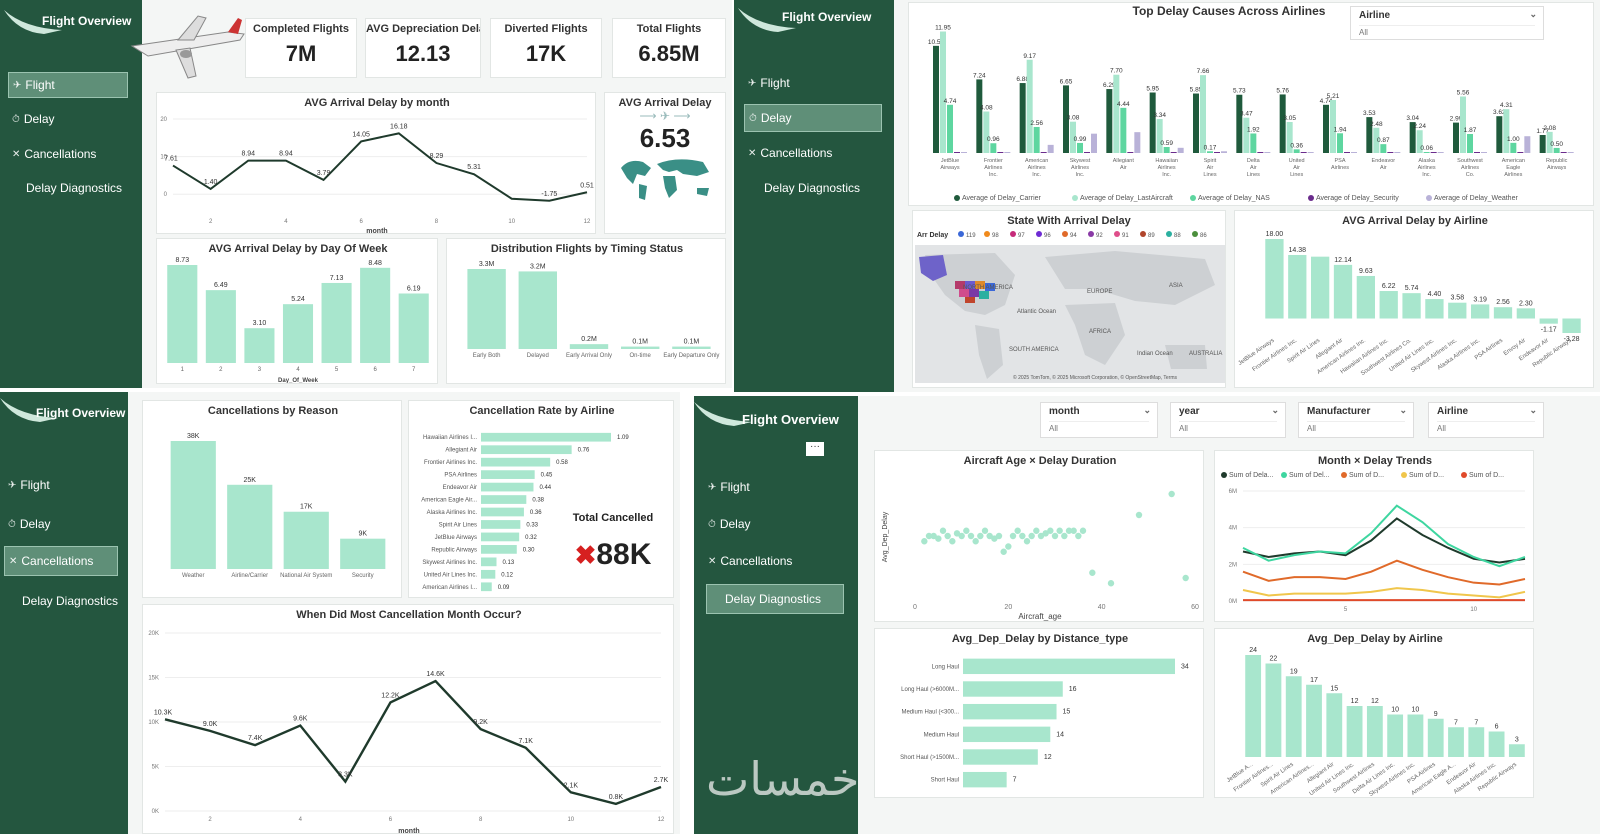 This screenshot has height=834, width=1600. Describe the element at coordinates (665, 179) in the screenshot. I see `world-map-icon` at that location.